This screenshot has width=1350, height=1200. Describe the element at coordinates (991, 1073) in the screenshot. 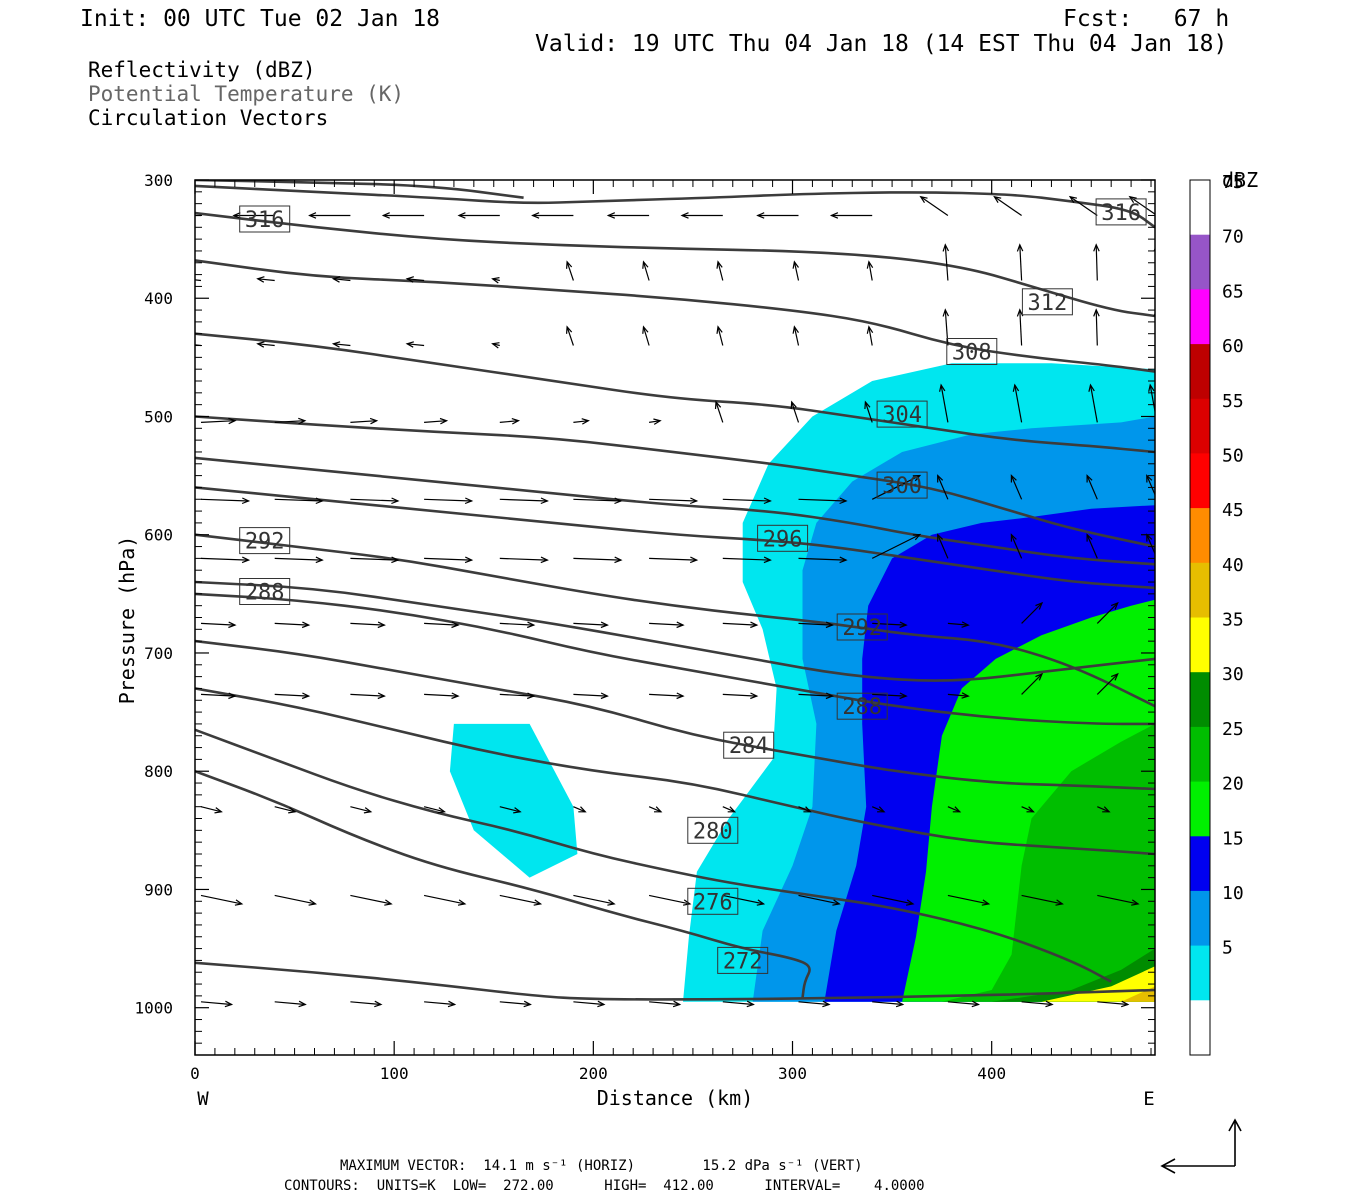

I see `x-tick-label: 400` at that location.